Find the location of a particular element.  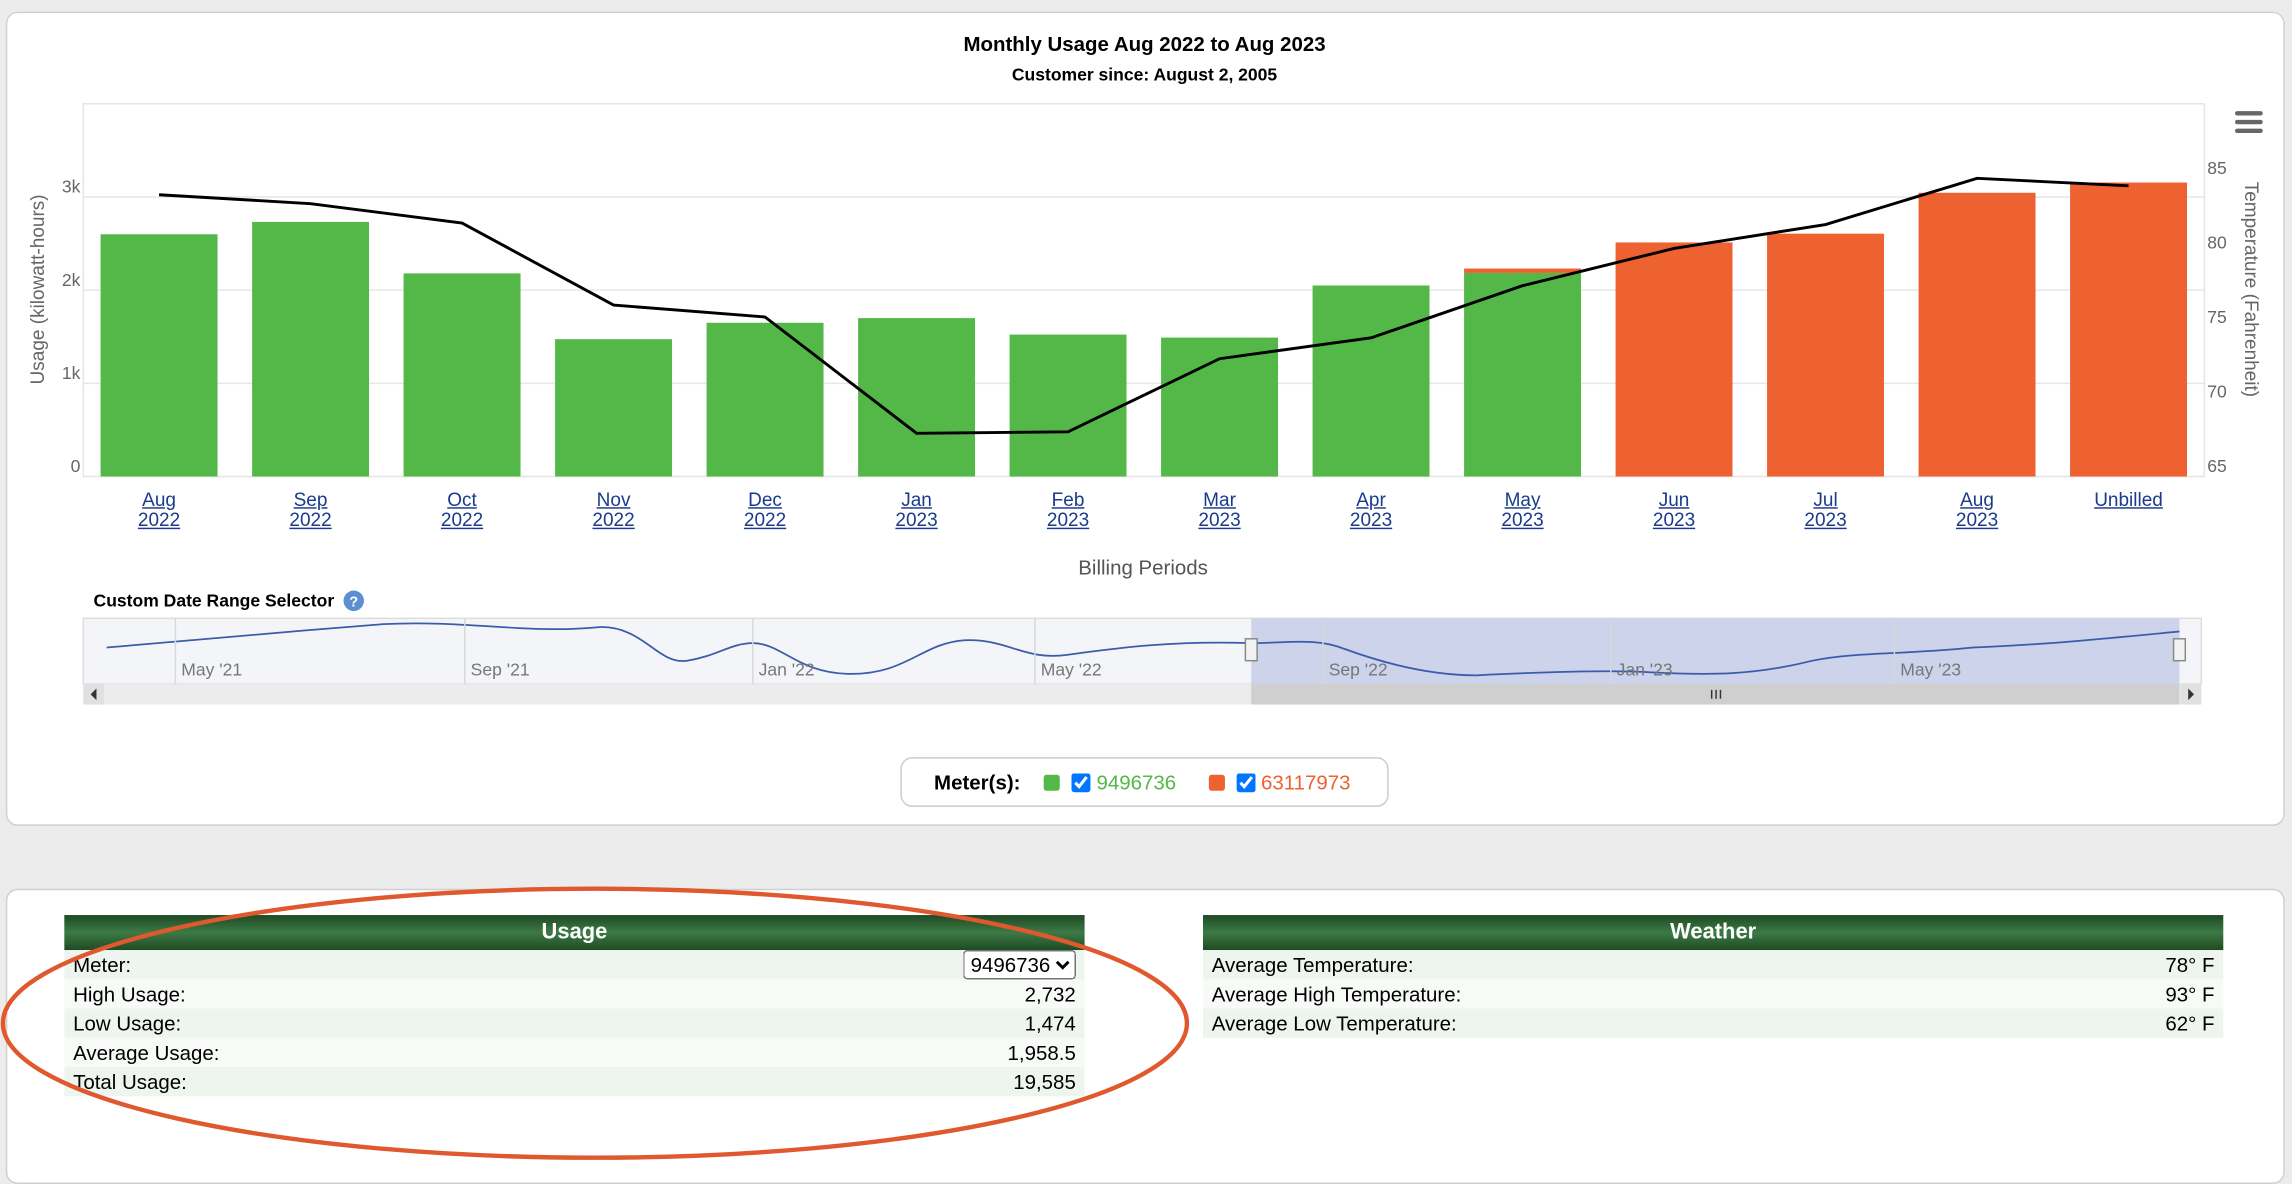

y-tick-label: 2k is located at coordinates (71, 280).